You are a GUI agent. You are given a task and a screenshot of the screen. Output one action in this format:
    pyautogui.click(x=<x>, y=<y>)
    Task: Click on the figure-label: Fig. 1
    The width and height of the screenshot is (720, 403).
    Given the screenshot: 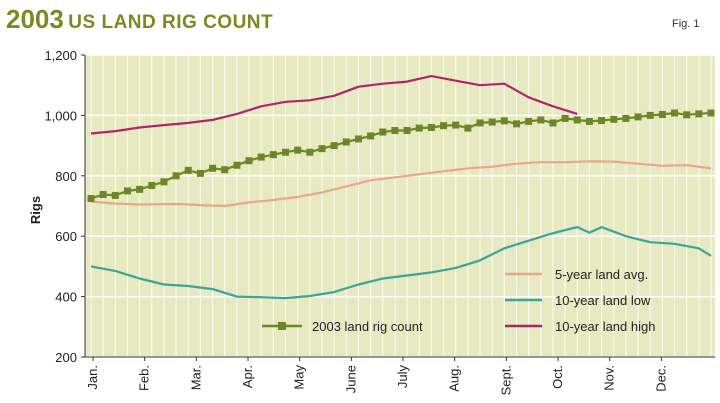 What is the action you would take?
    pyautogui.click(x=686, y=24)
    